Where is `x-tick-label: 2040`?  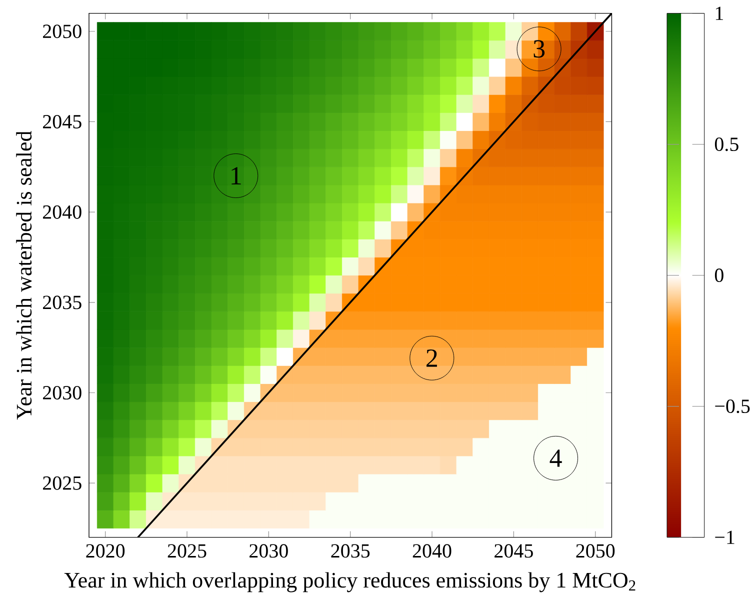
x-tick-label: 2040 is located at coordinates (432, 551).